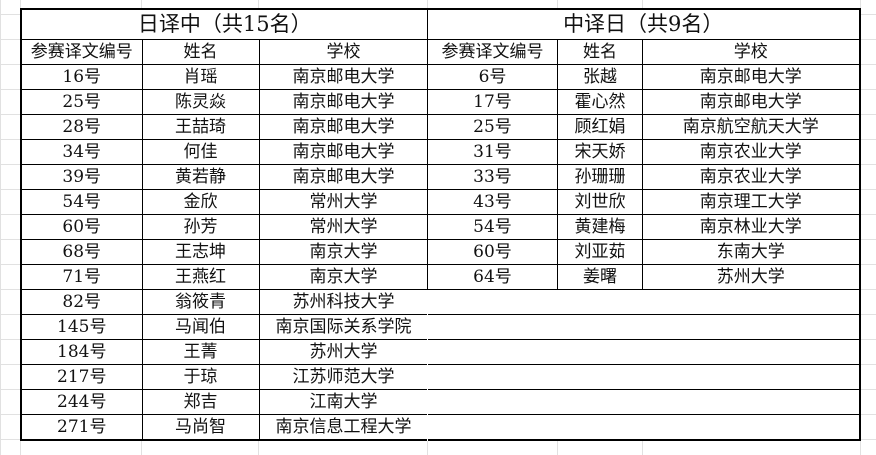  I want to click on name-cell: 肖瑶, so click(200, 77).